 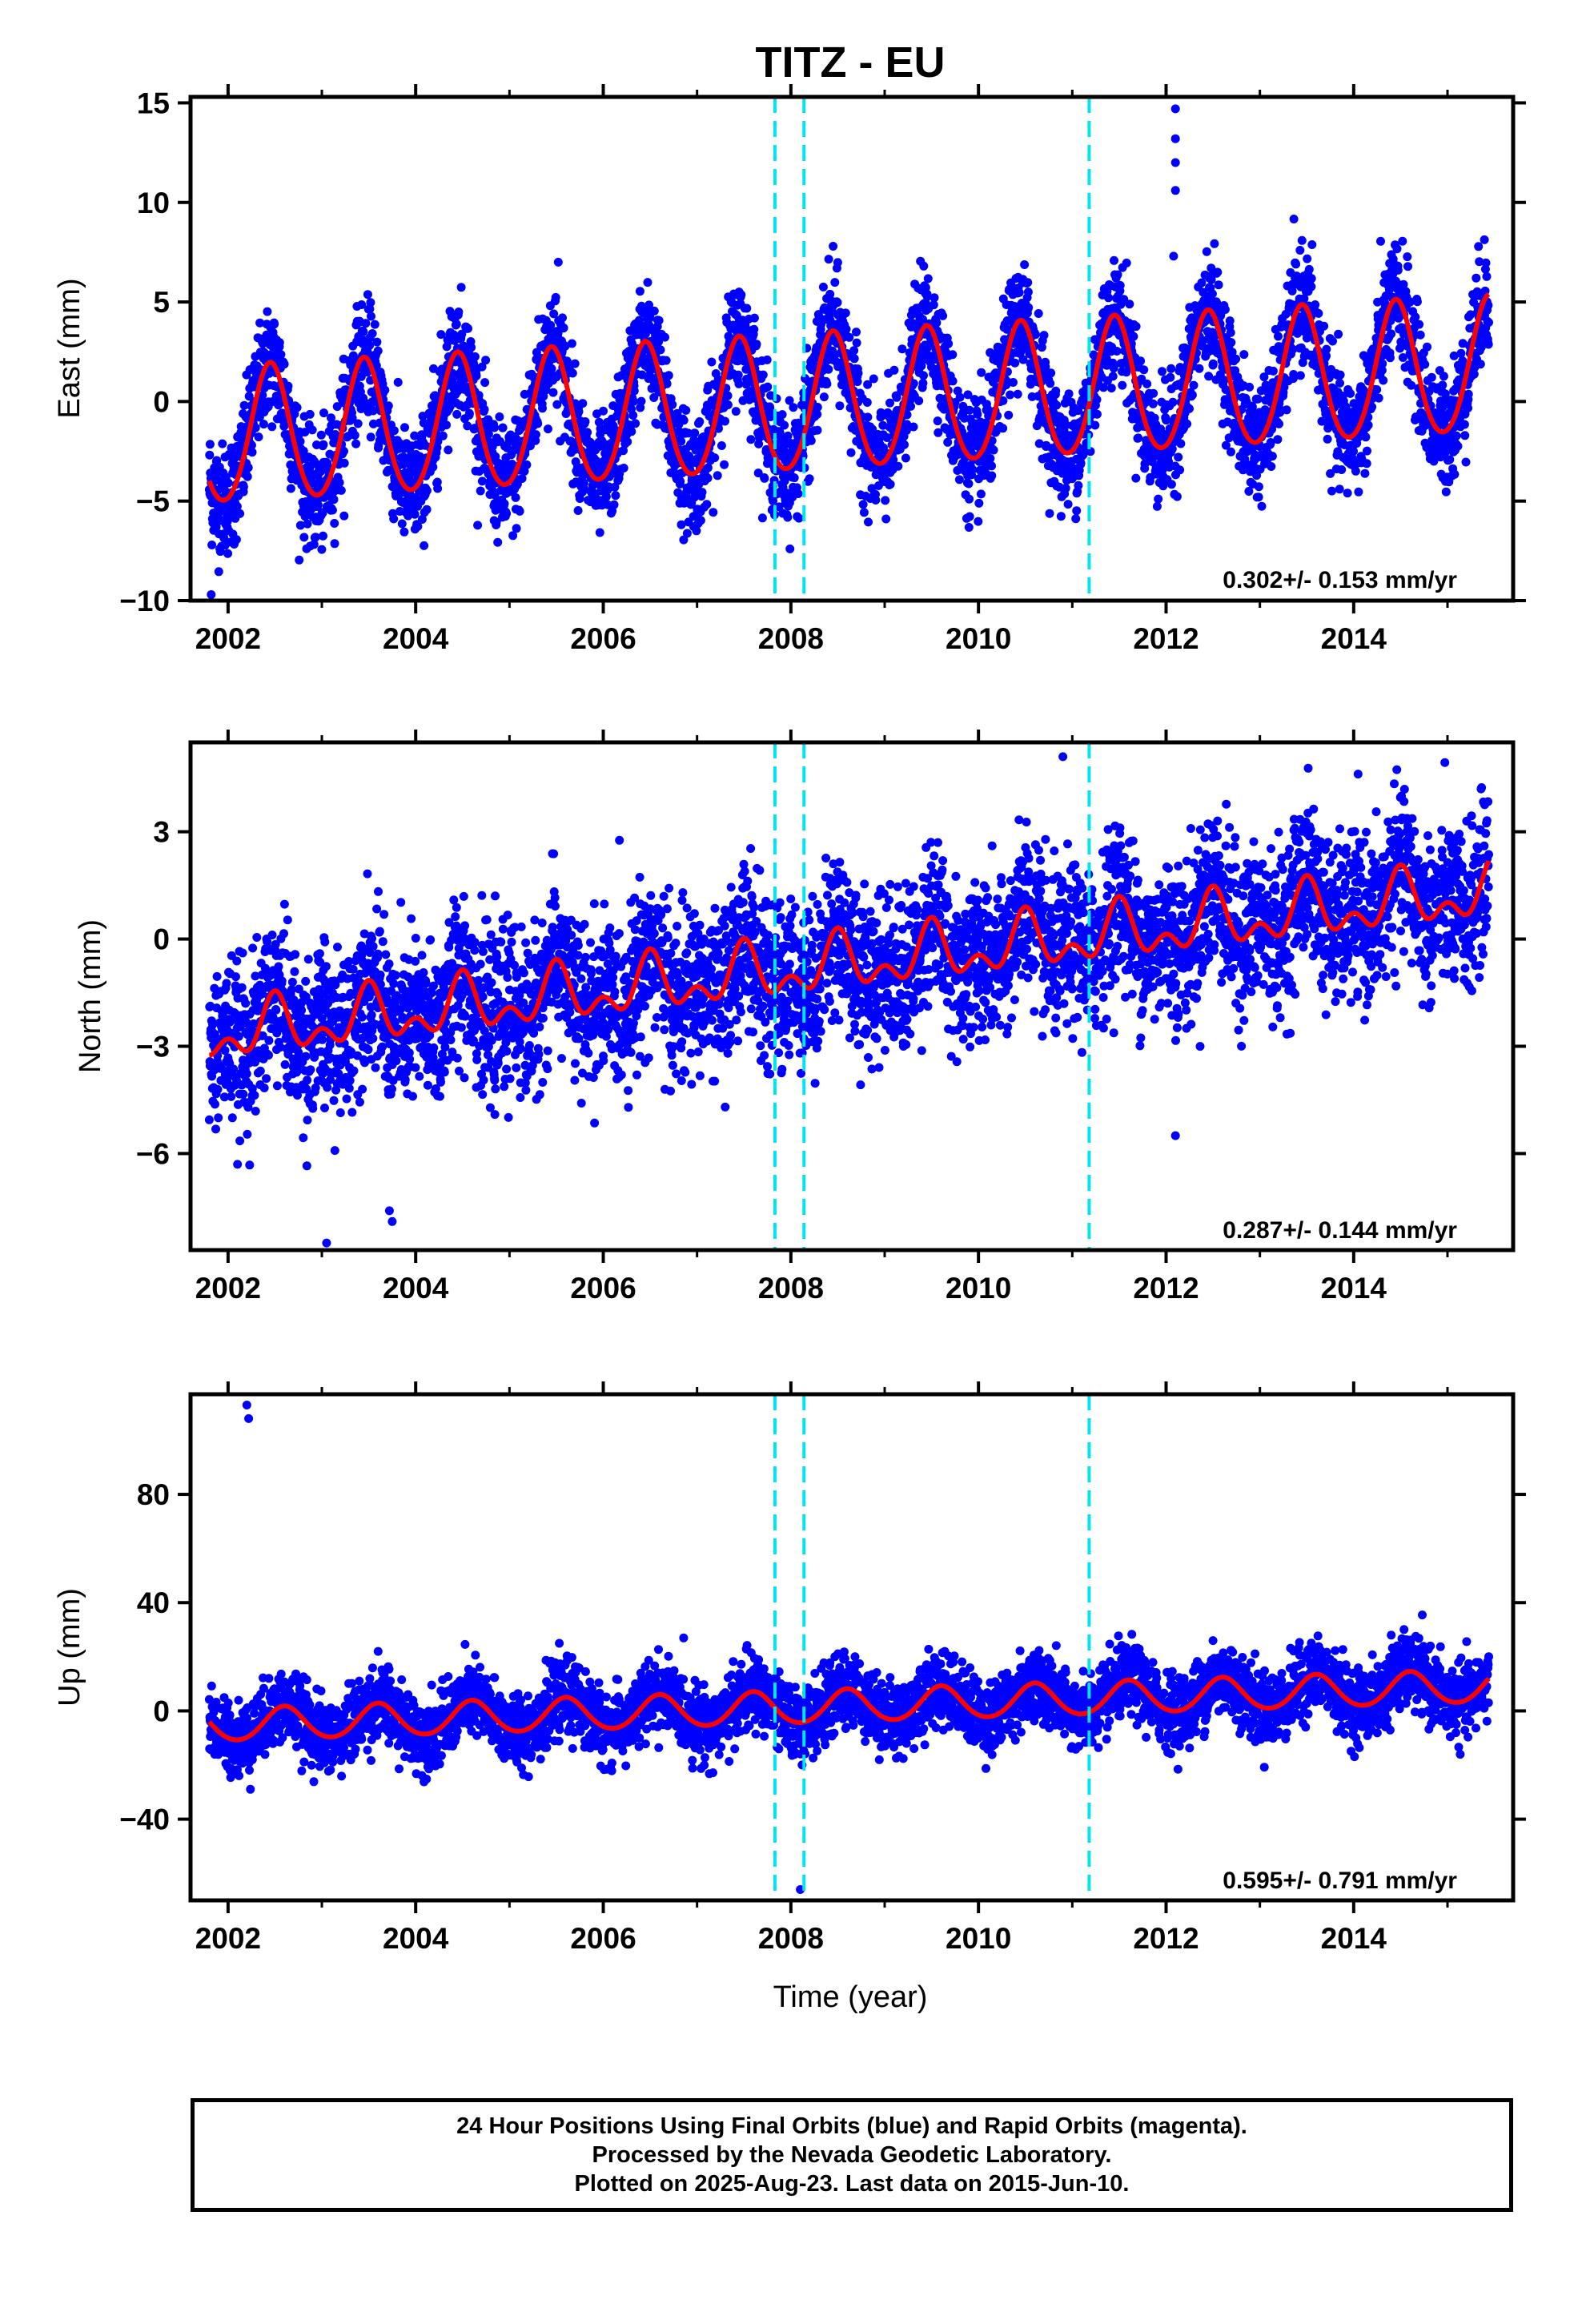 I want to click on east-data-point-2087, so click(x=745, y=325).